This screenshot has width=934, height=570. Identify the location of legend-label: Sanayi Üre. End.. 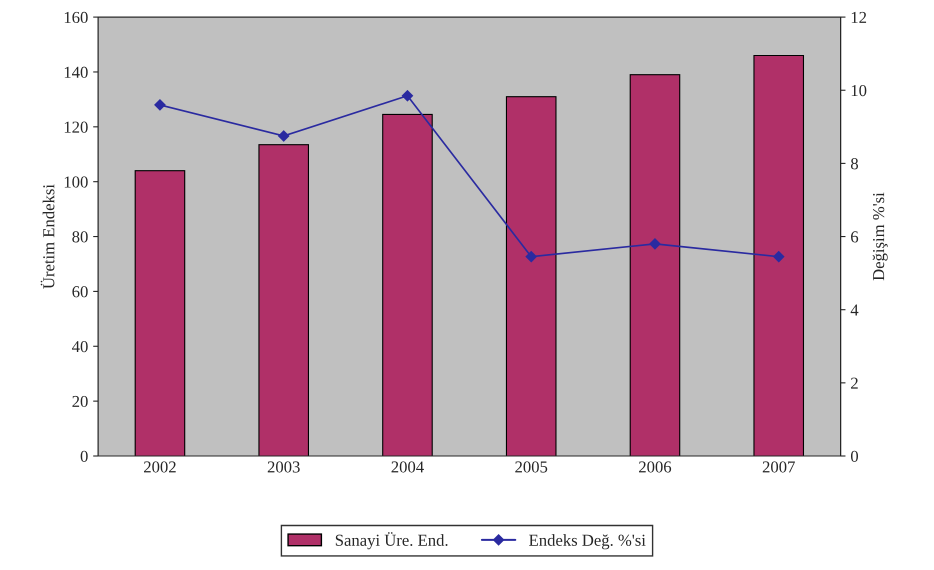
(392, 541).